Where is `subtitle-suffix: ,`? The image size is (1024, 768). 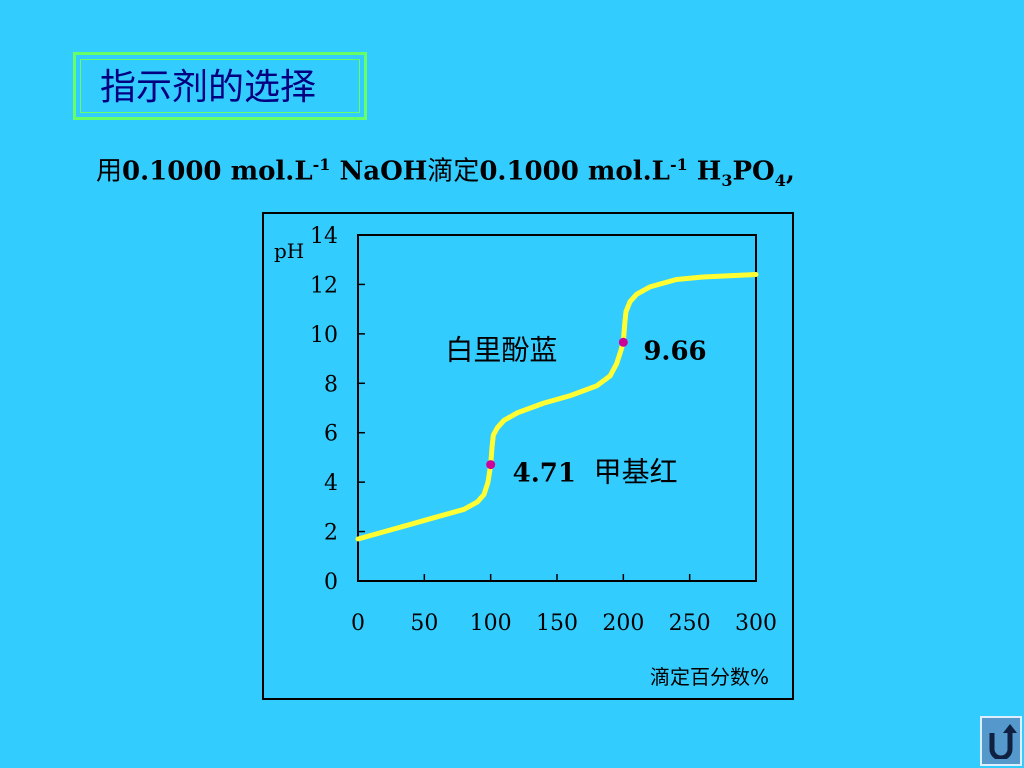
subtitle-suffix: , is located at coordinates (790, 171).